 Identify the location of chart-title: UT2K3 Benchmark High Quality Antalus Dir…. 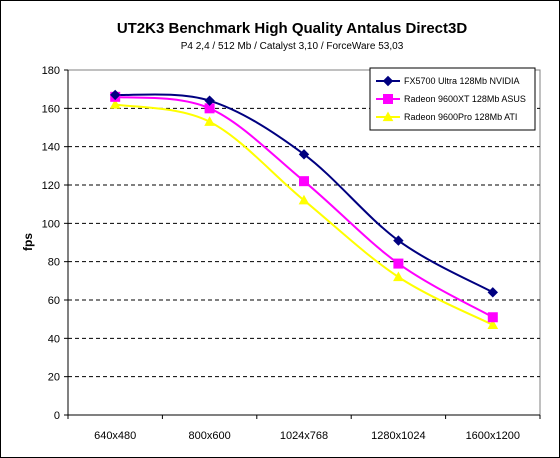
(292, 28).